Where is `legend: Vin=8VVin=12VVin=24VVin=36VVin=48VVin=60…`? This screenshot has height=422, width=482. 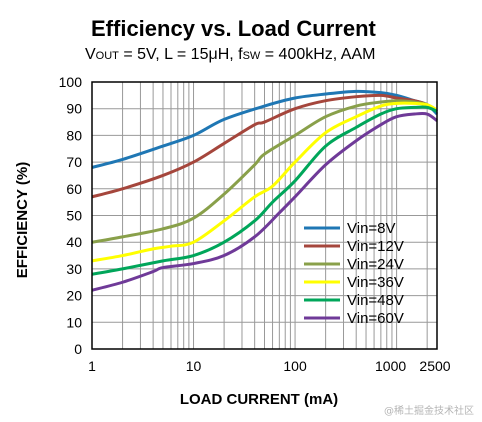 legend: Vin=8VVin=12VVin=24VVin=36VVin=48VVin=60… is located at coordinates (354, 273).